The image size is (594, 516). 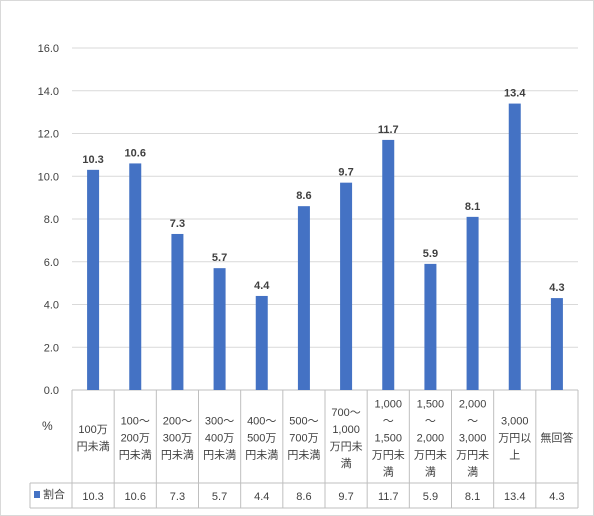 What do you see at coordinates (472, 497) in the screenshot?
I see `table-value: 8.1` at bounding box center [472, 497].